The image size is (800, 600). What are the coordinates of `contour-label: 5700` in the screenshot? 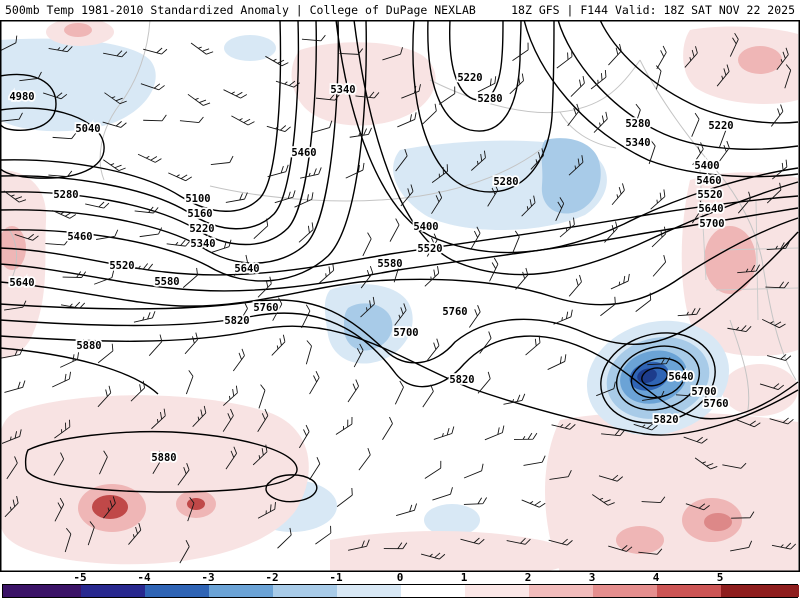 It's located at (405, 333).